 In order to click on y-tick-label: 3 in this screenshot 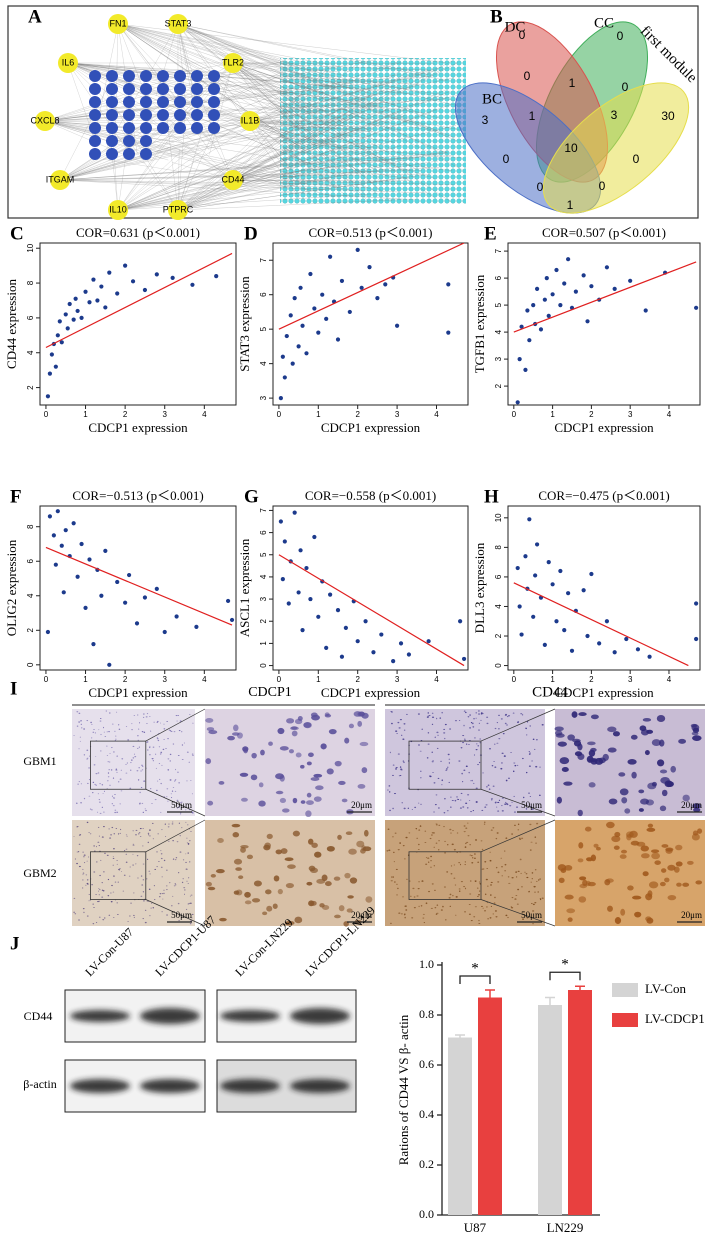, I will do `click(498, 358)`.